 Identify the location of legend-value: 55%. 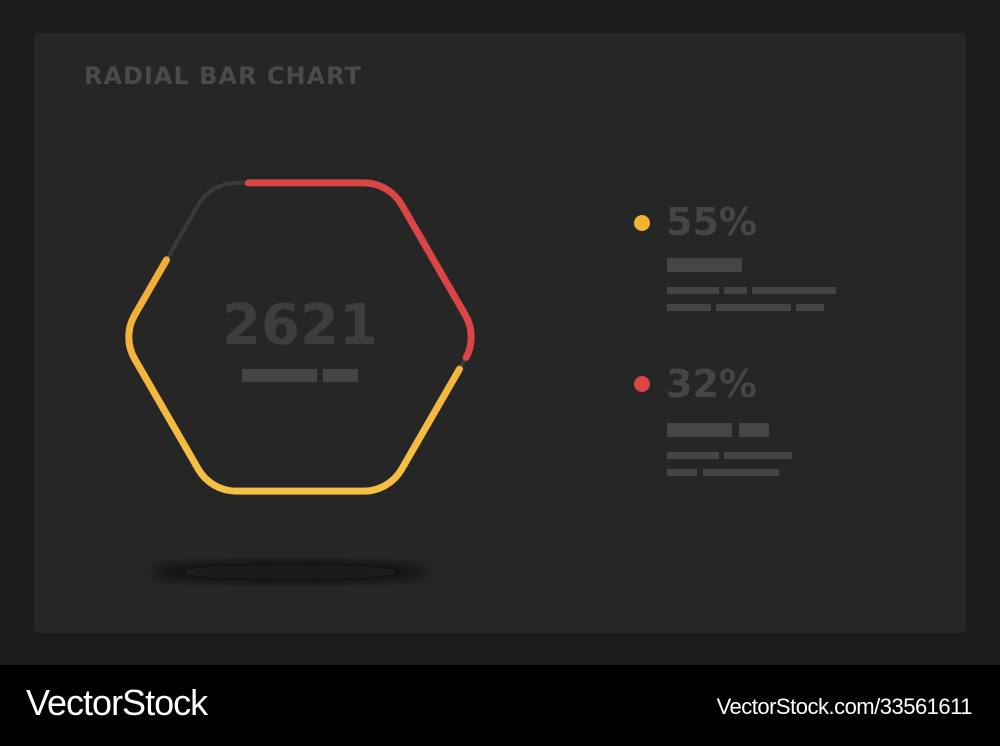
(711, 222).